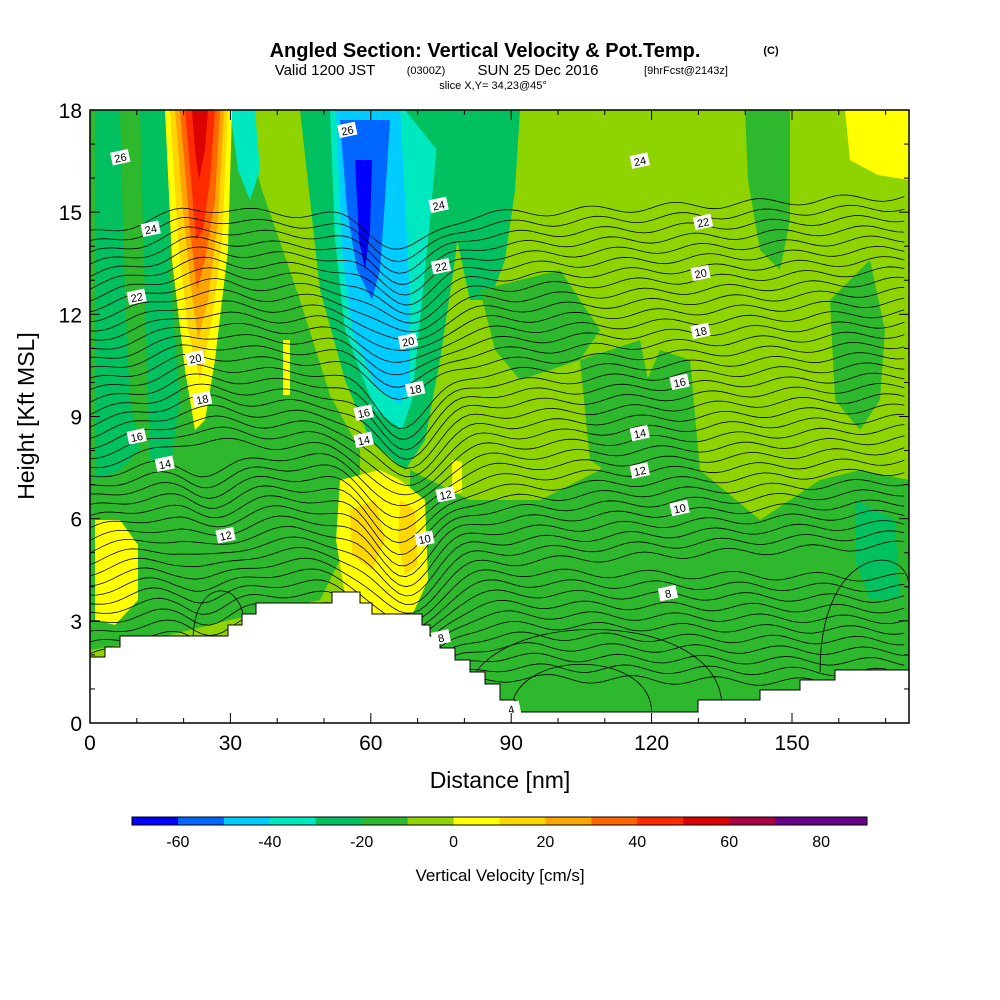 The width and height of the screenshot is (1000, 1000). What do you see at coordinates (26, 415) in the screenshot?
I see `y-axis-title: Height [Kft MSL]` at bounding box center [26, 415].